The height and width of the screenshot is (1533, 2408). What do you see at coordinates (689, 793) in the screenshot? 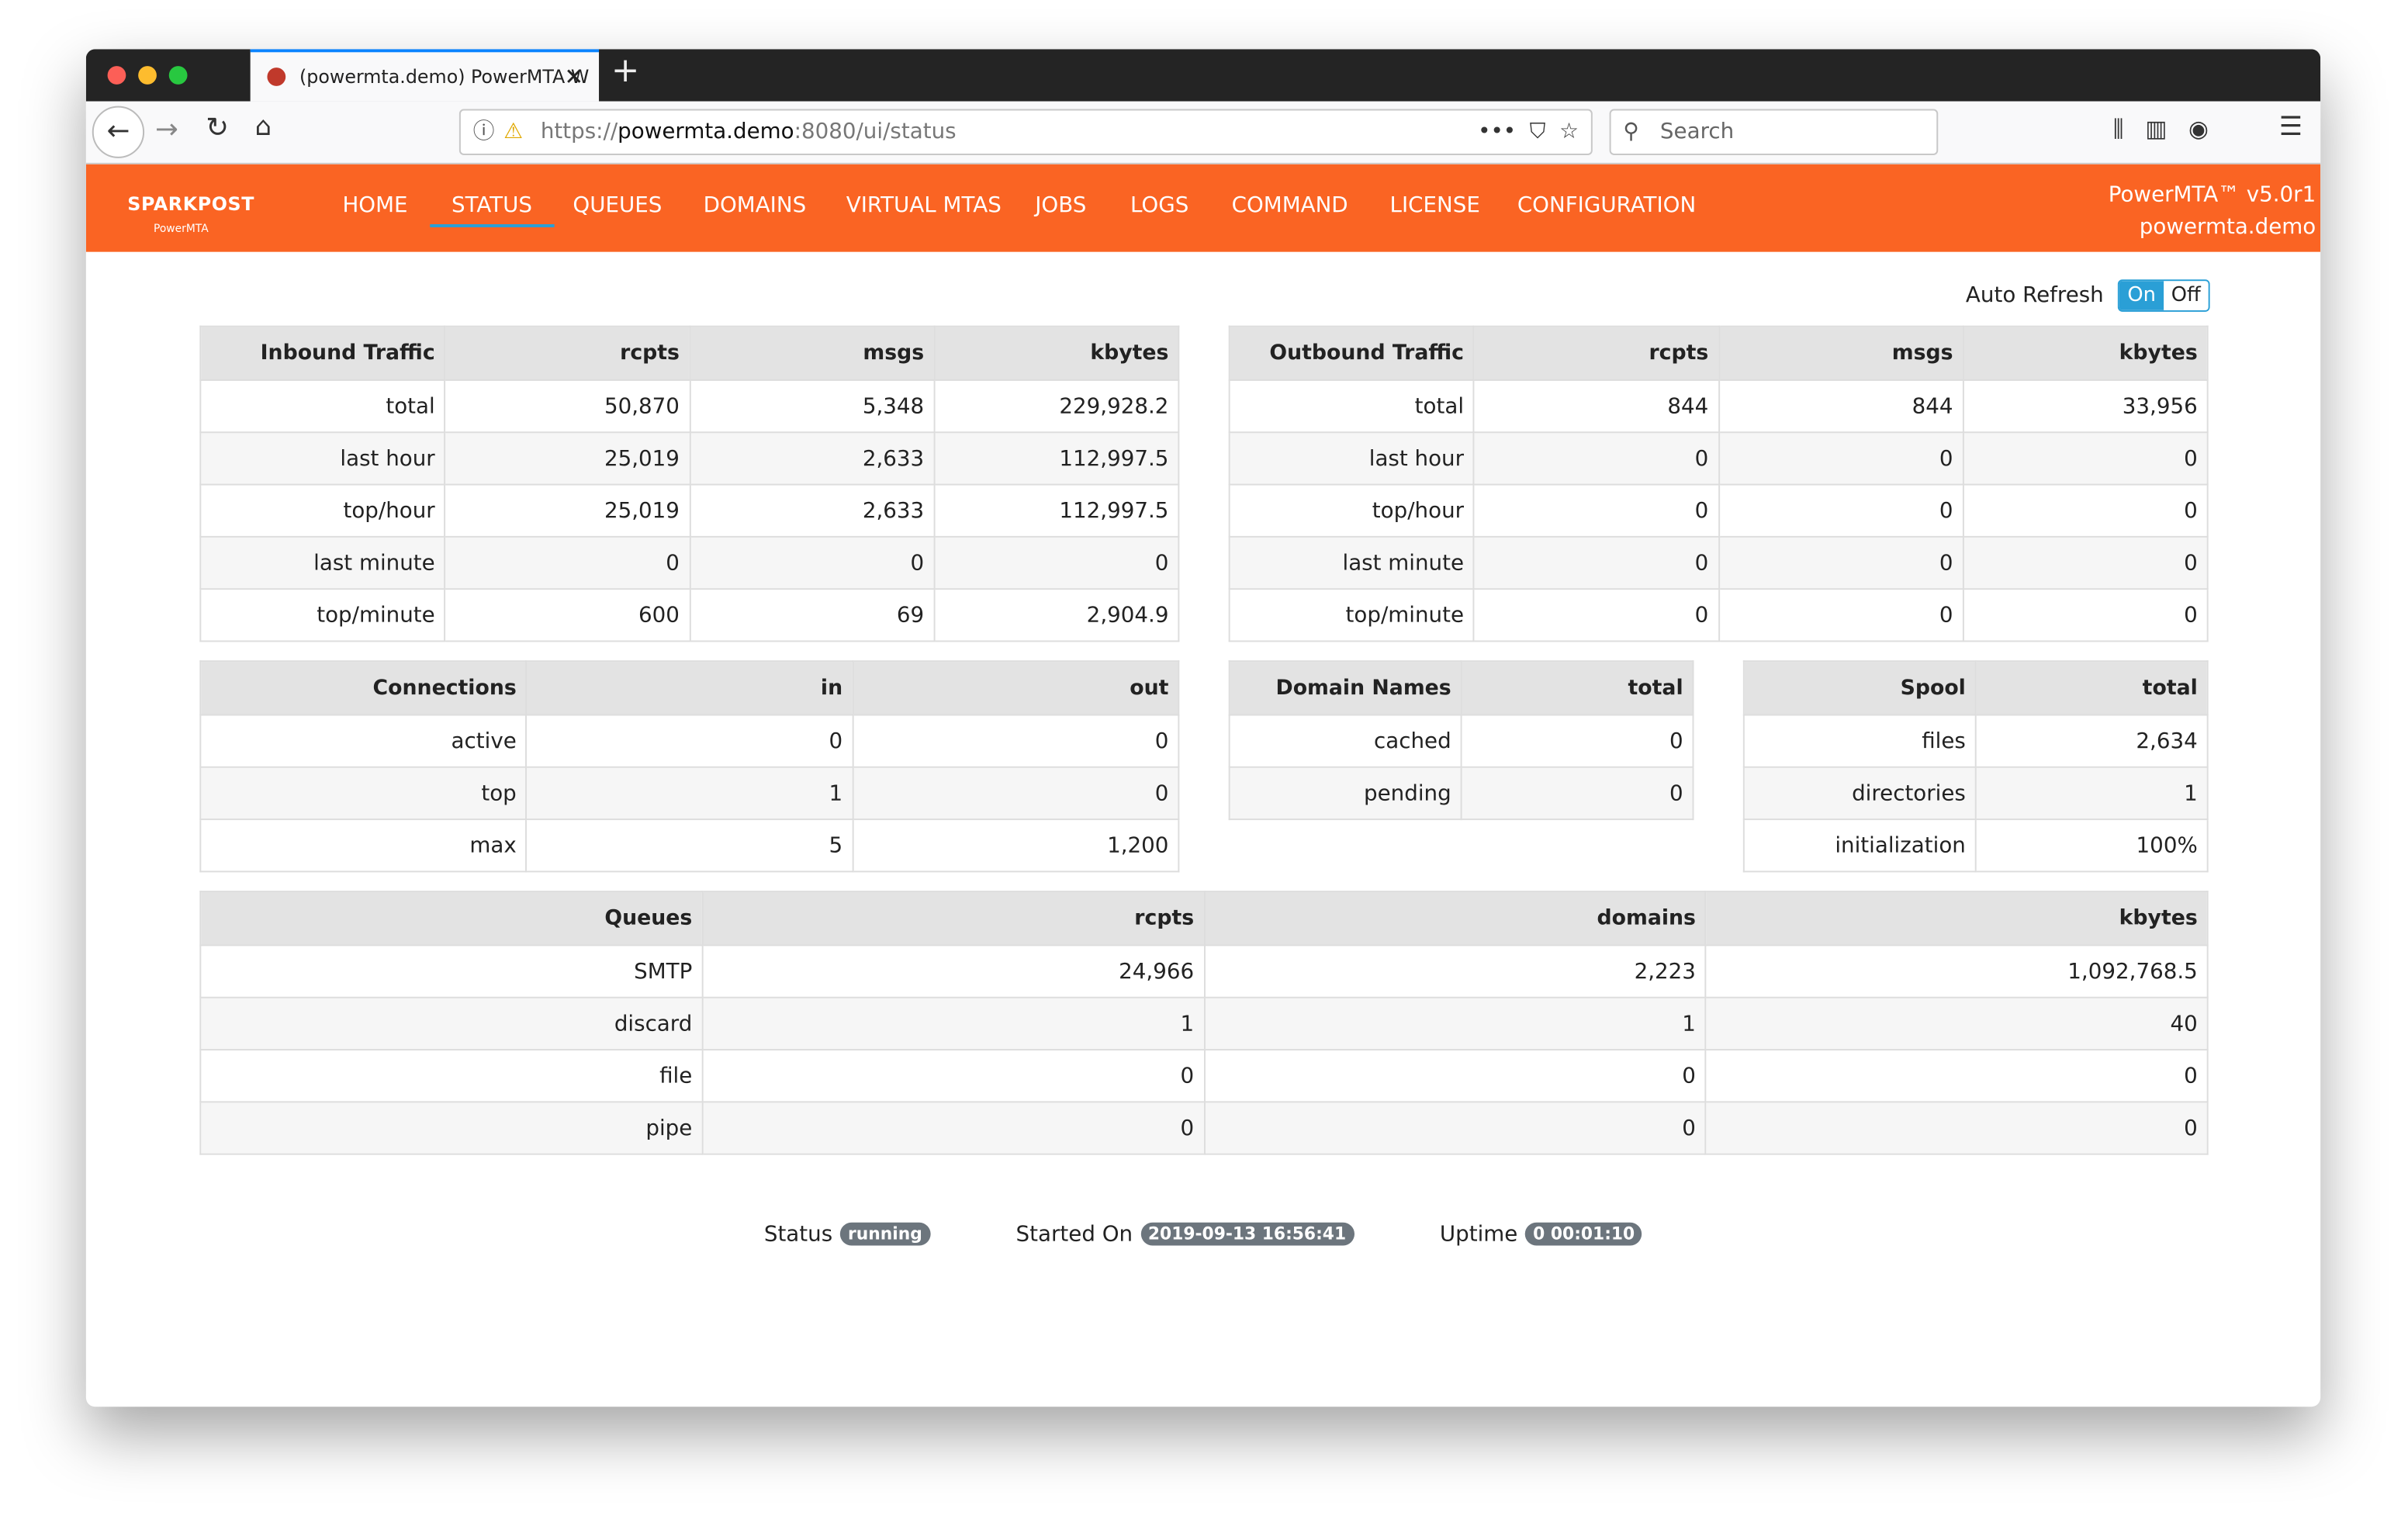
I see `table-row: top 1 0` at bounding box center [689, 793].